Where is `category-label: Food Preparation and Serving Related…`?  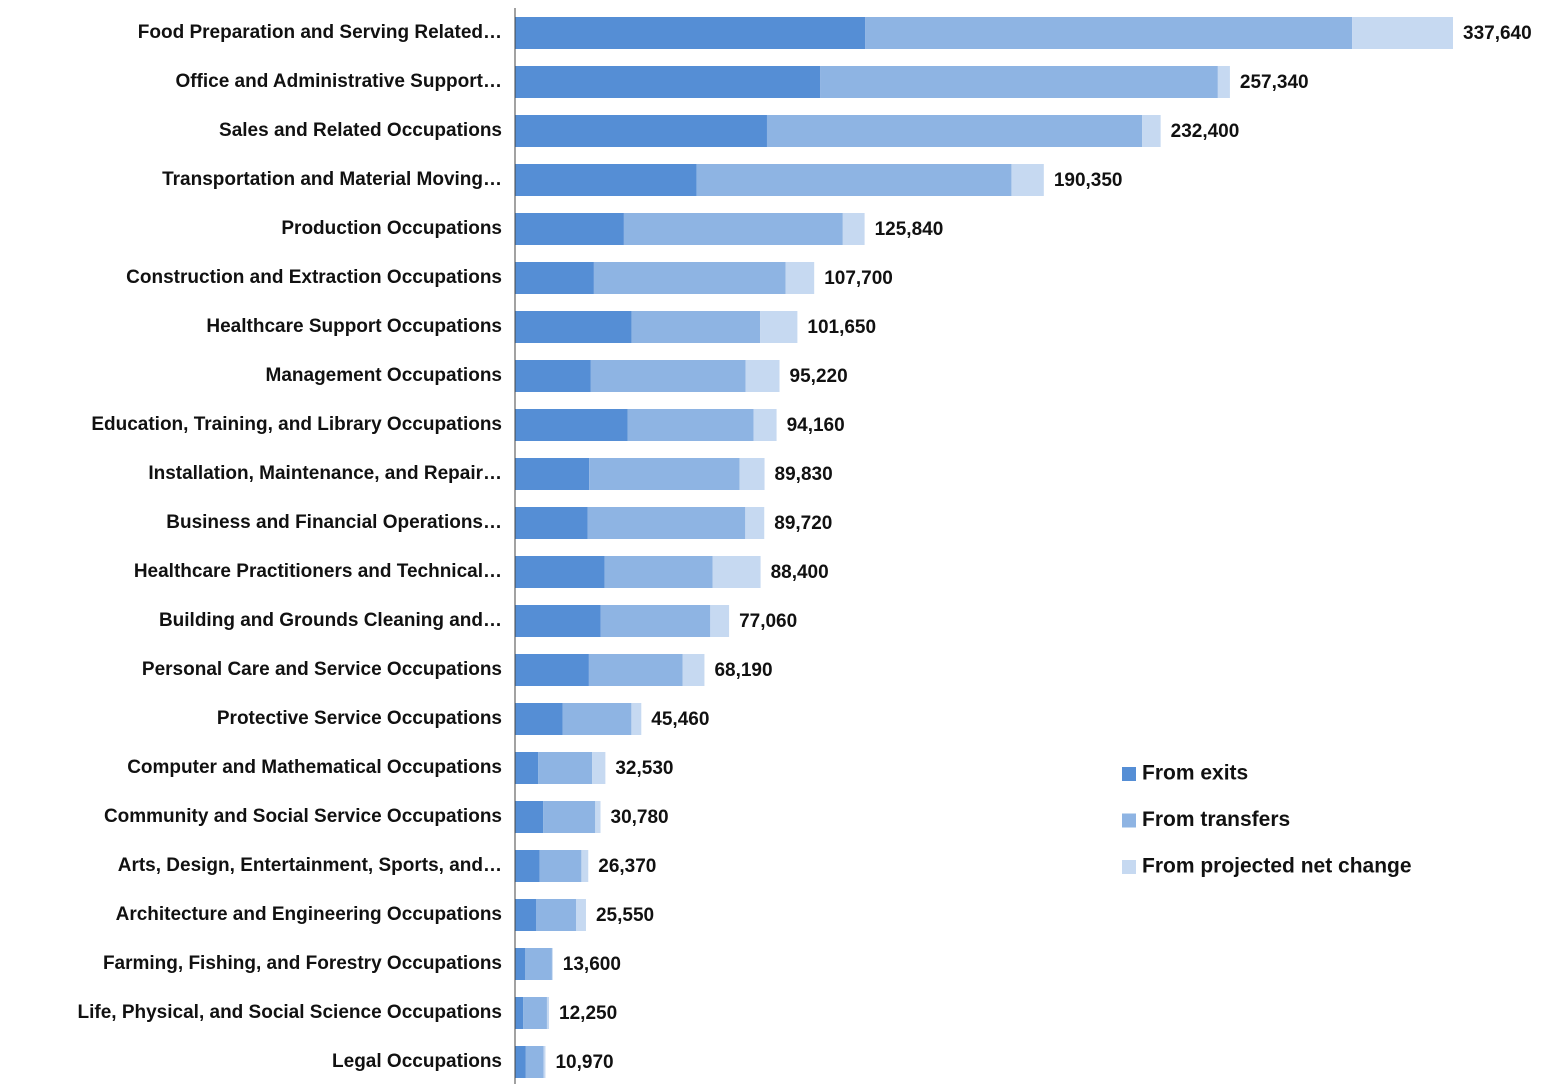 category-label: Food Preparation and Serving Related… is located at coordinates (320, 32).